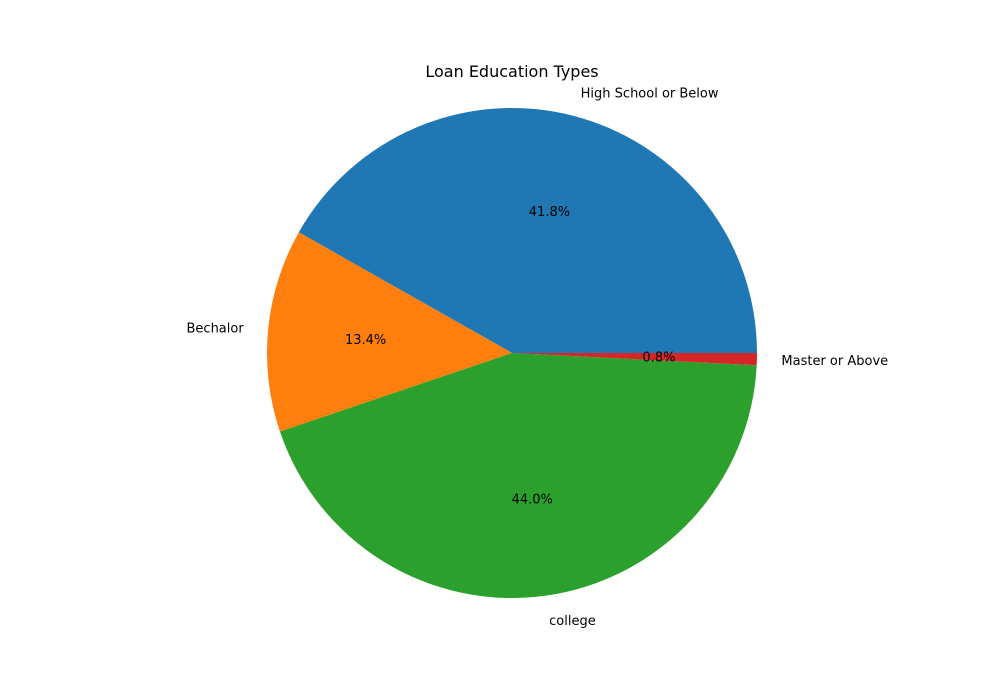 The height and width of the screenshot is (700, 1000). What do you see at coordinates (572, 621) in the screenshot?
I see `slice-label-college: college` at bounding box center [572, 621].